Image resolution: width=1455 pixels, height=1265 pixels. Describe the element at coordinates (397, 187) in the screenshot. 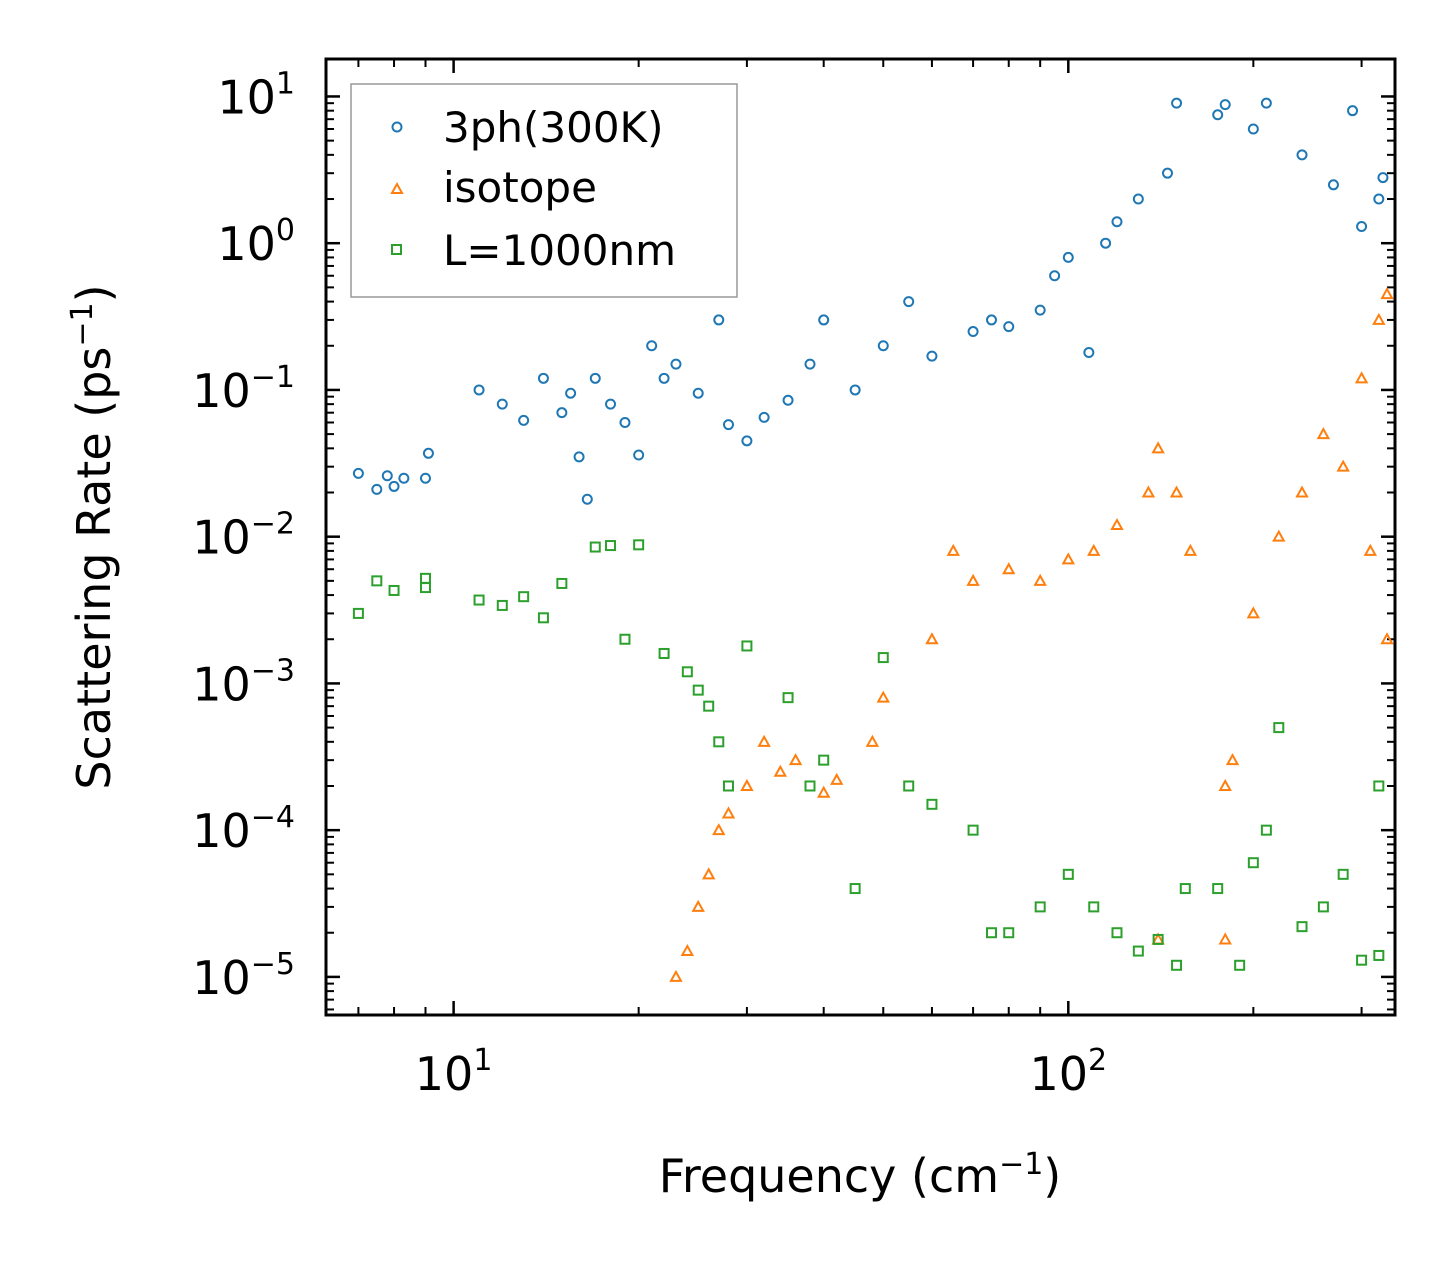

I see `legend-marker-triangle` at that location.